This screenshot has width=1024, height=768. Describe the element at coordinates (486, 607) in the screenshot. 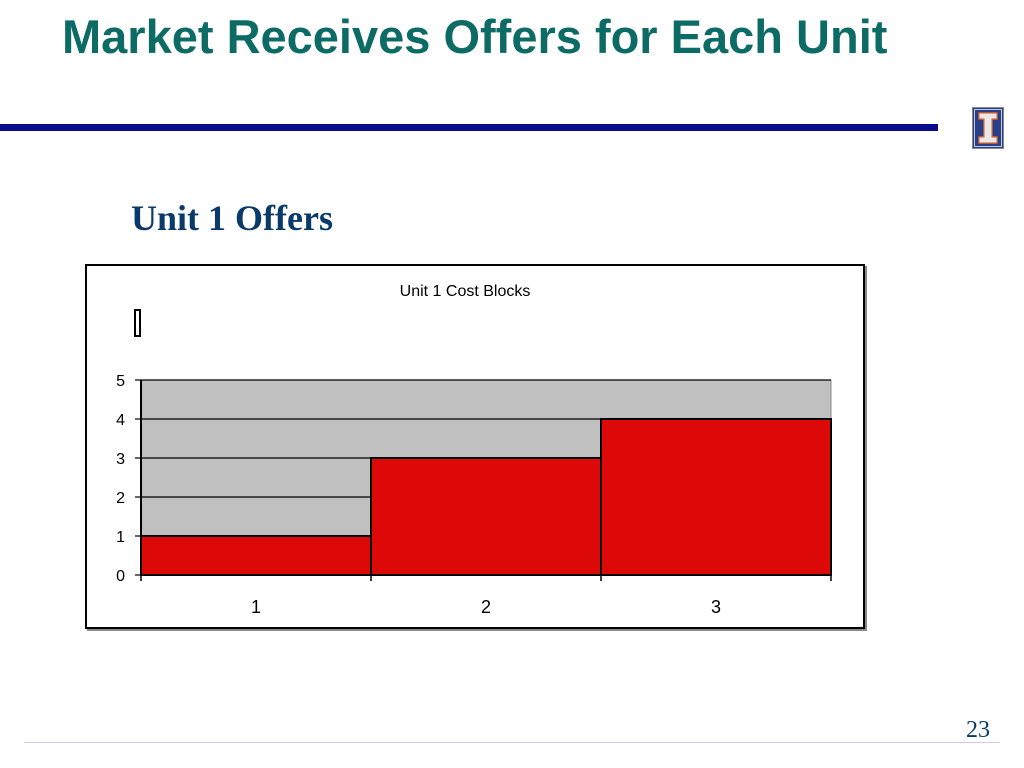

I see `x-tick-label: 2` at that location.